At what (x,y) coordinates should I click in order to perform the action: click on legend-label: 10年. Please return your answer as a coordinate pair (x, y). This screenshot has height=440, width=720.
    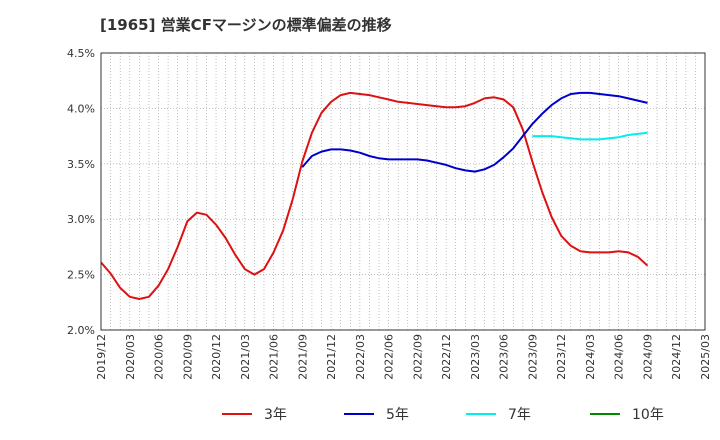
    Looking at the image, I should click on (648, 415).